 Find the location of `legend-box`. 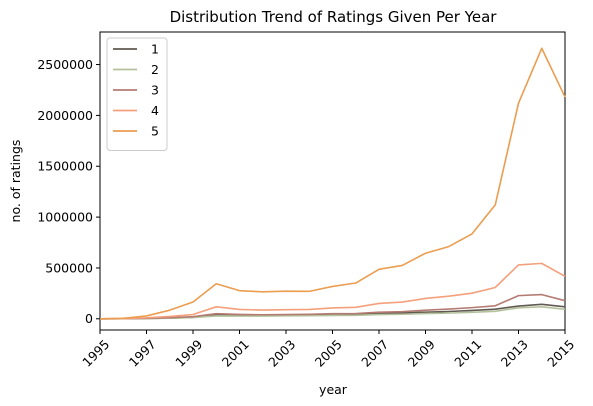

legend-box is located at coordinates (137, 94).